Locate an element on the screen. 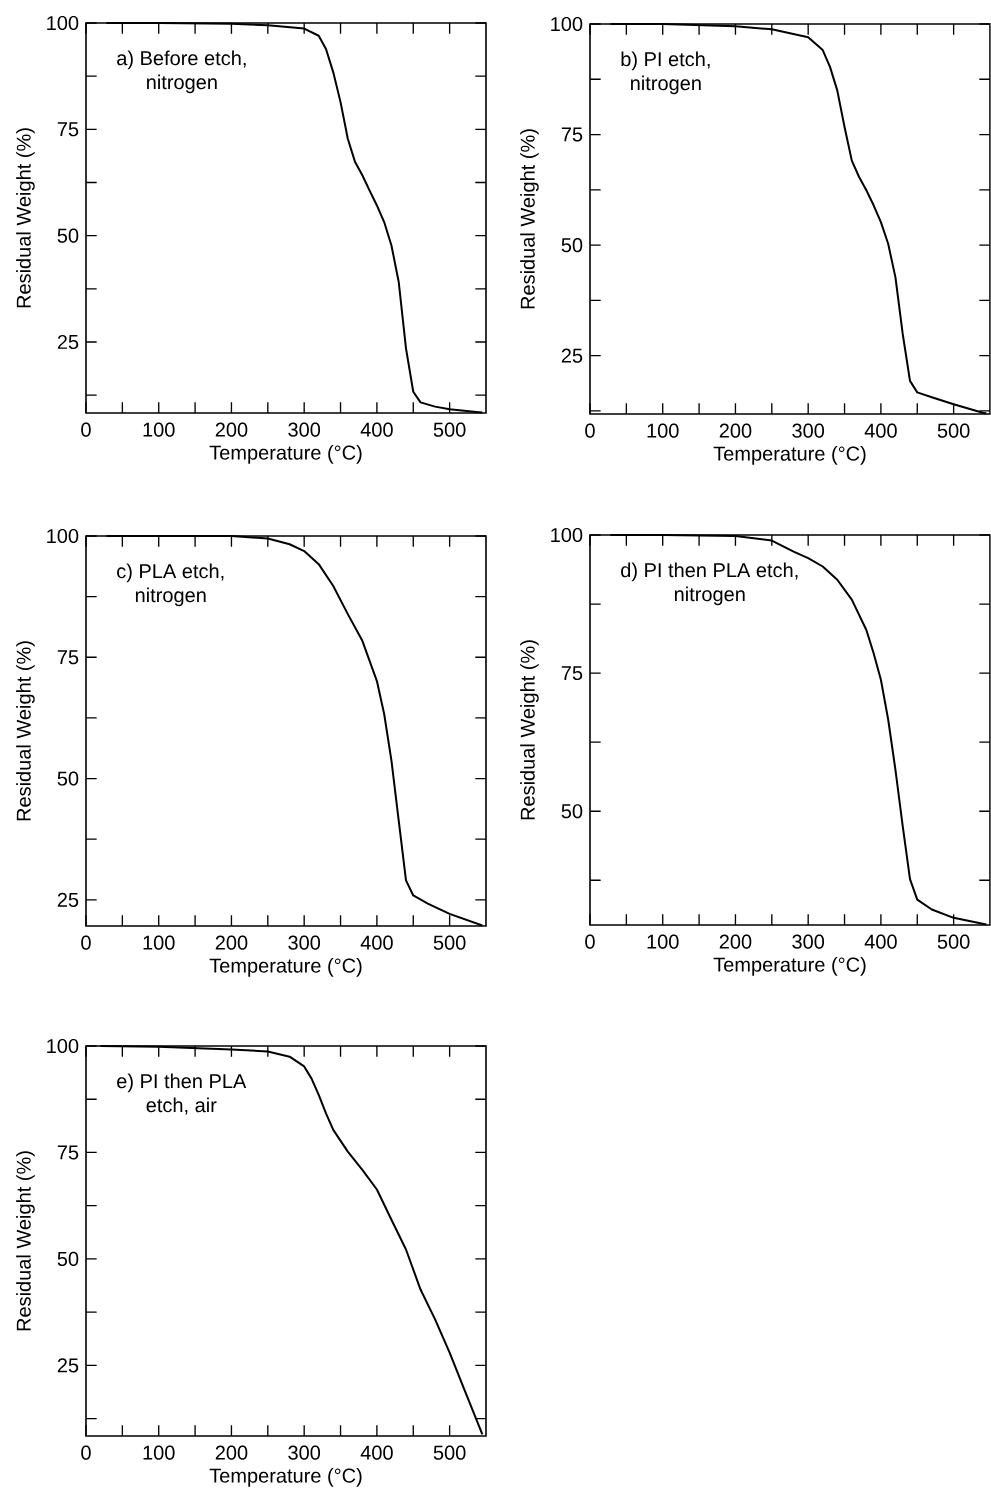  annotation: c) PLA etch, is located at coordinates (170, 573).